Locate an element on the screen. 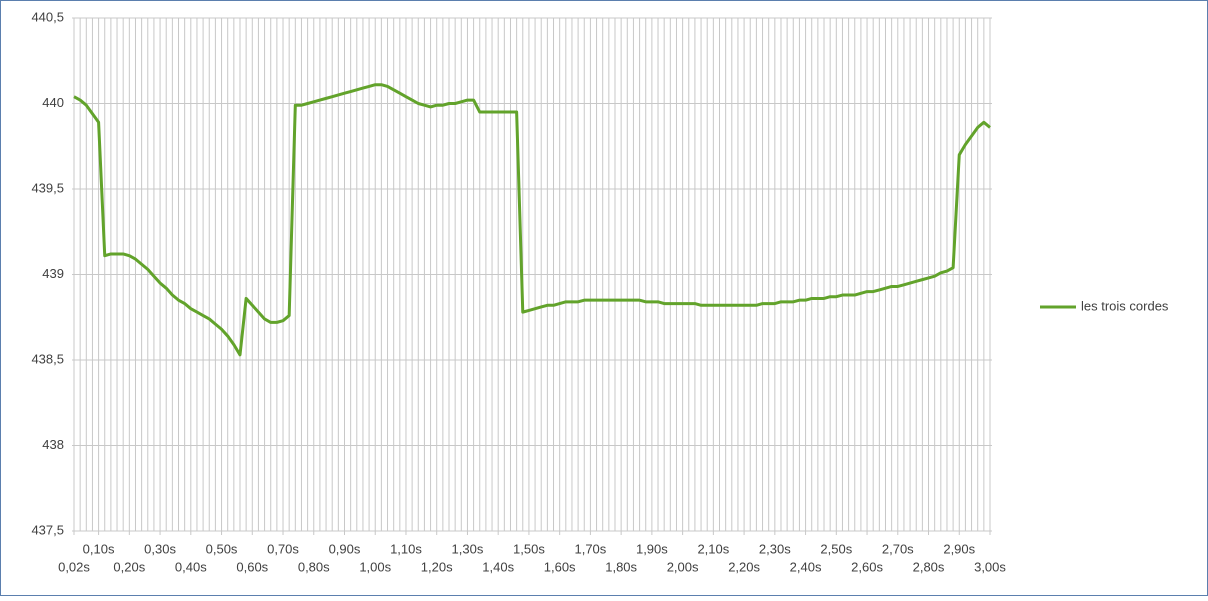 This screenshot has height=601, width=1208. y-tick-label: 437,5 is located at coordinates (47, 529).